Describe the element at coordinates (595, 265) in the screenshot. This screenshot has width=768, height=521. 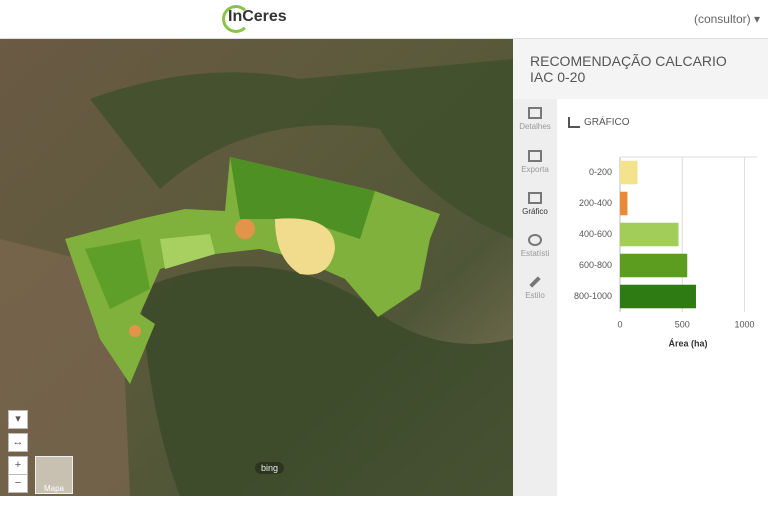
I see `y-tick-label: 600-800` at that location.